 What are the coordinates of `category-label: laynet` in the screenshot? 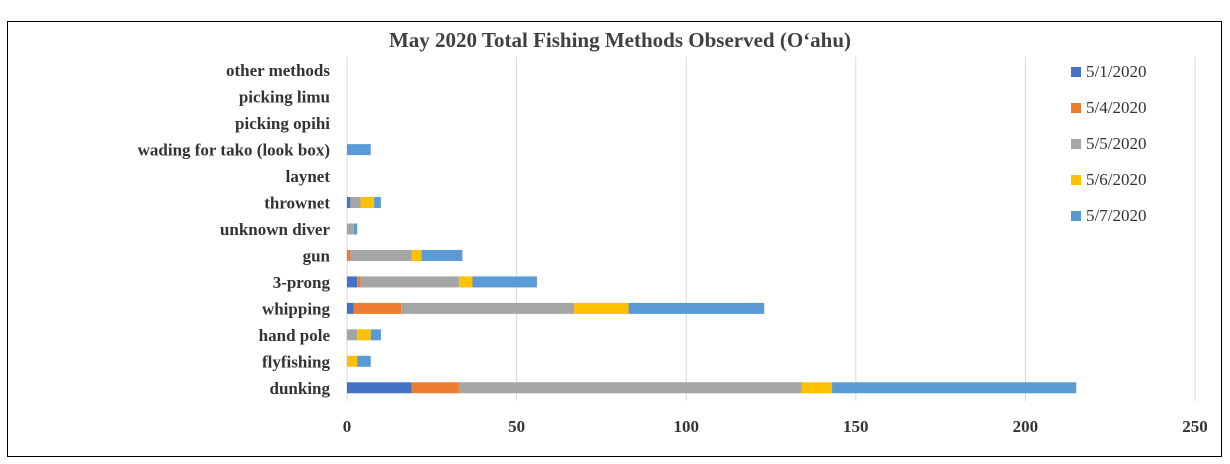 It's located at (308, 176).